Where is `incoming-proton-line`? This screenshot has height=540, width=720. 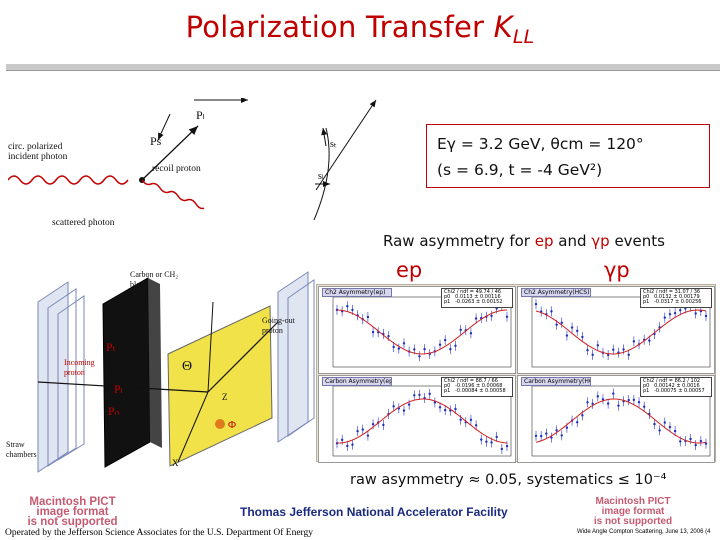
incoming-proton-line is located at coordinates (123, 387).